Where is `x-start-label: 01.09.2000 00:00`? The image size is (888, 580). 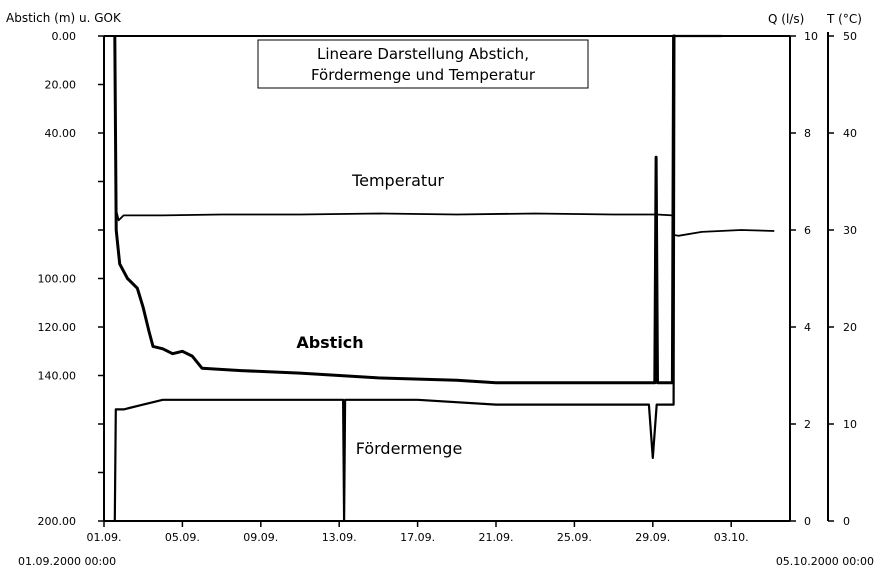
x-start-label: 01.09.2000 00:00 is located at coordinates (67, 561).